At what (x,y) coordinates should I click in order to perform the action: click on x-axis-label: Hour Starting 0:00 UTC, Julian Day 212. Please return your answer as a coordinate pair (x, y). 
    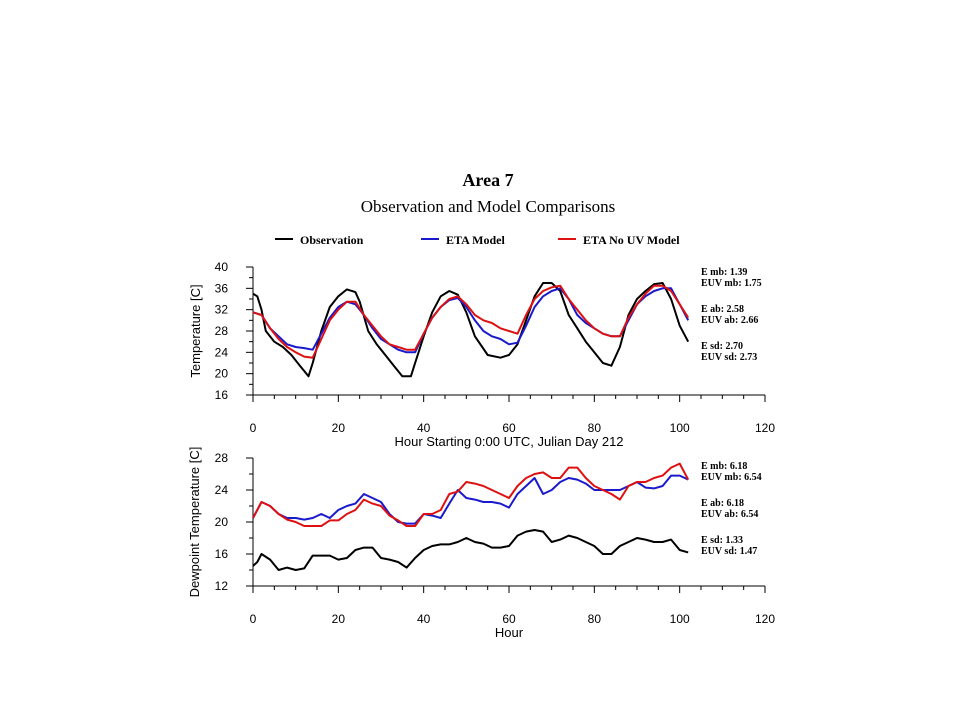
    Looking at the image, I should click on (508, 441).